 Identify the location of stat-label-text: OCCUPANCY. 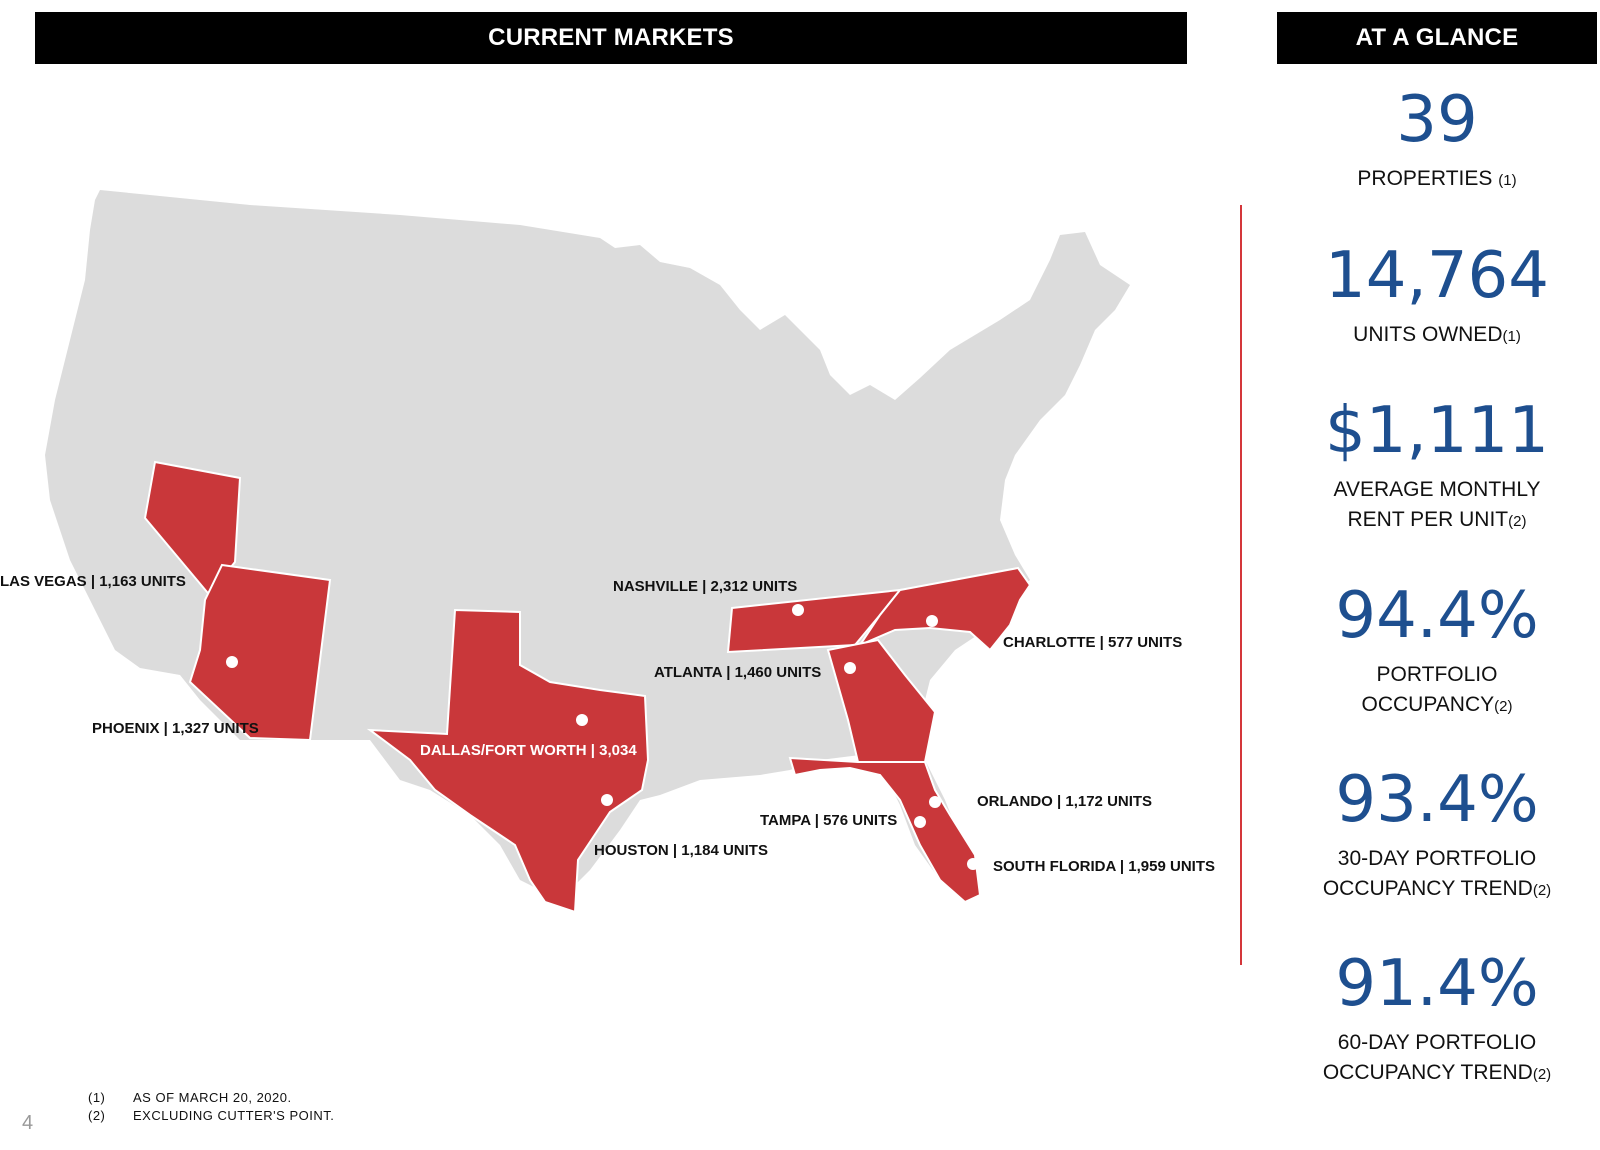
(1428, 704).